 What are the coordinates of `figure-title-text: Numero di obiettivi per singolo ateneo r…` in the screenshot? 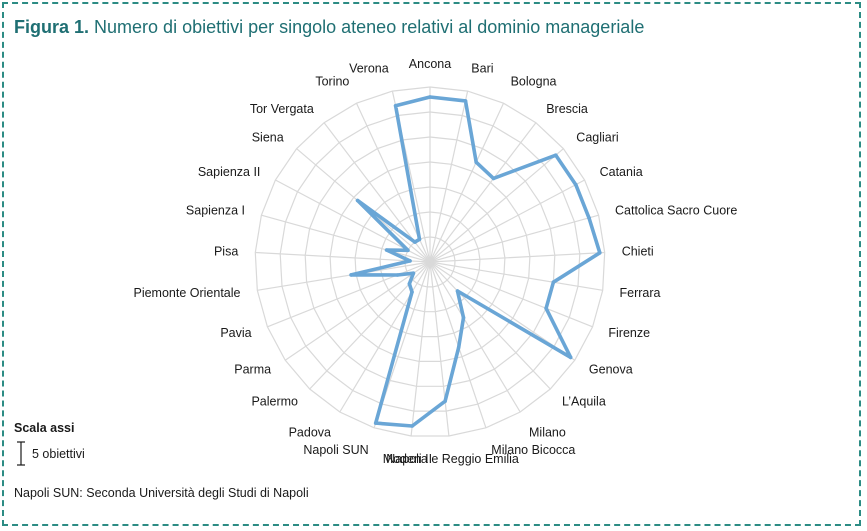 It's located at (369, 27).